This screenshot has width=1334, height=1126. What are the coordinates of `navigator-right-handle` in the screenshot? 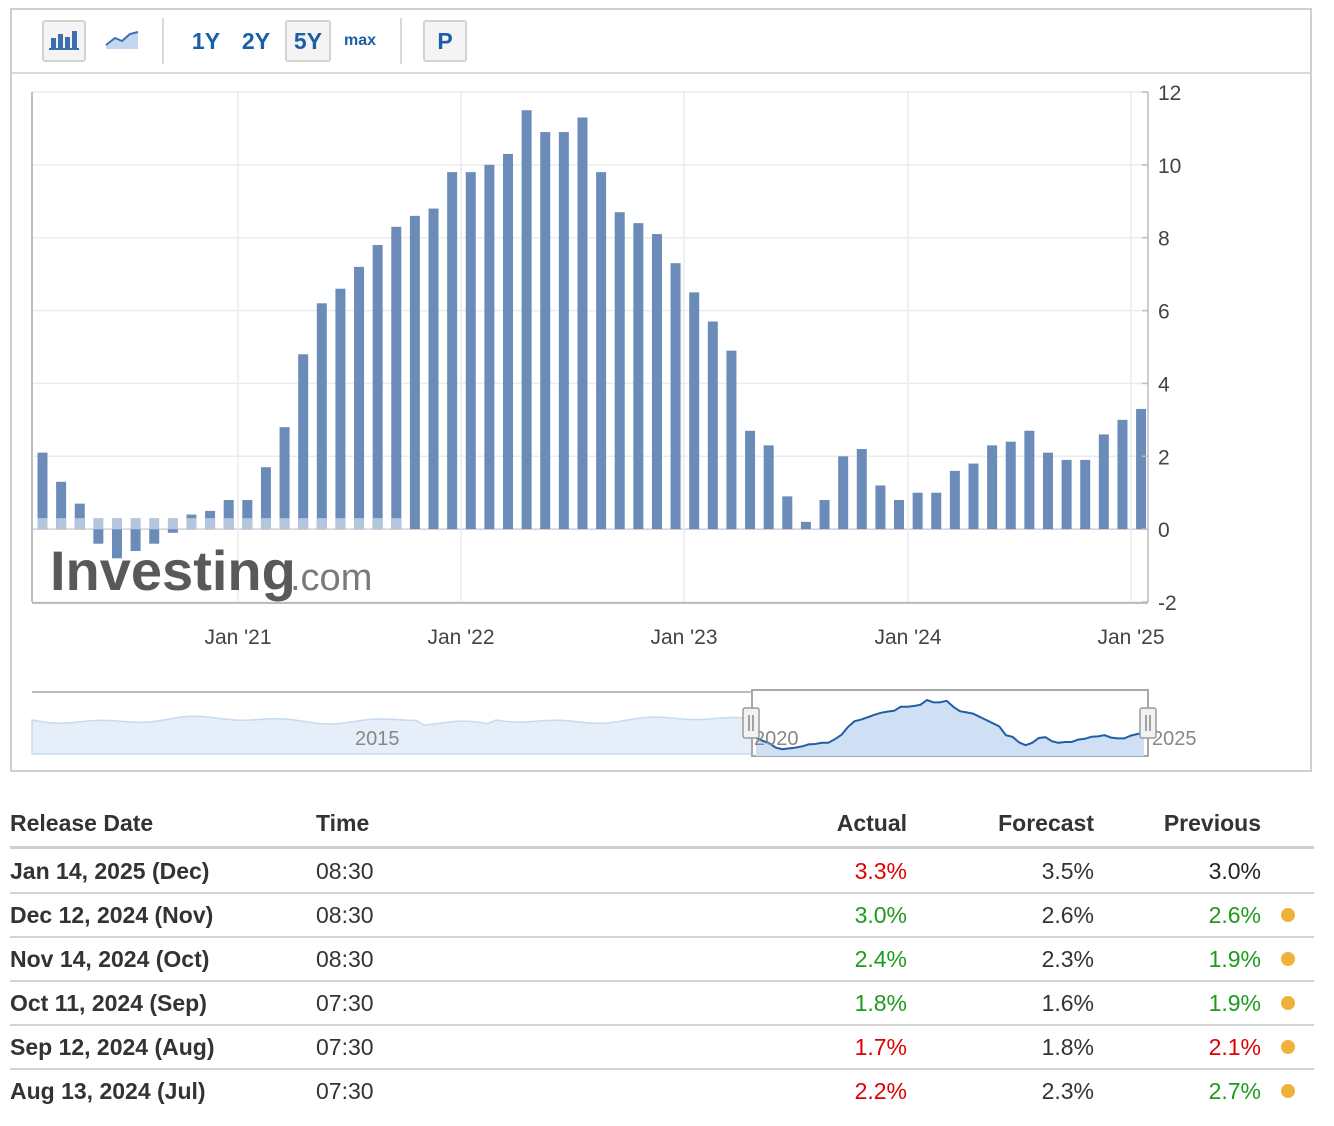 It's located at (1148, 723).